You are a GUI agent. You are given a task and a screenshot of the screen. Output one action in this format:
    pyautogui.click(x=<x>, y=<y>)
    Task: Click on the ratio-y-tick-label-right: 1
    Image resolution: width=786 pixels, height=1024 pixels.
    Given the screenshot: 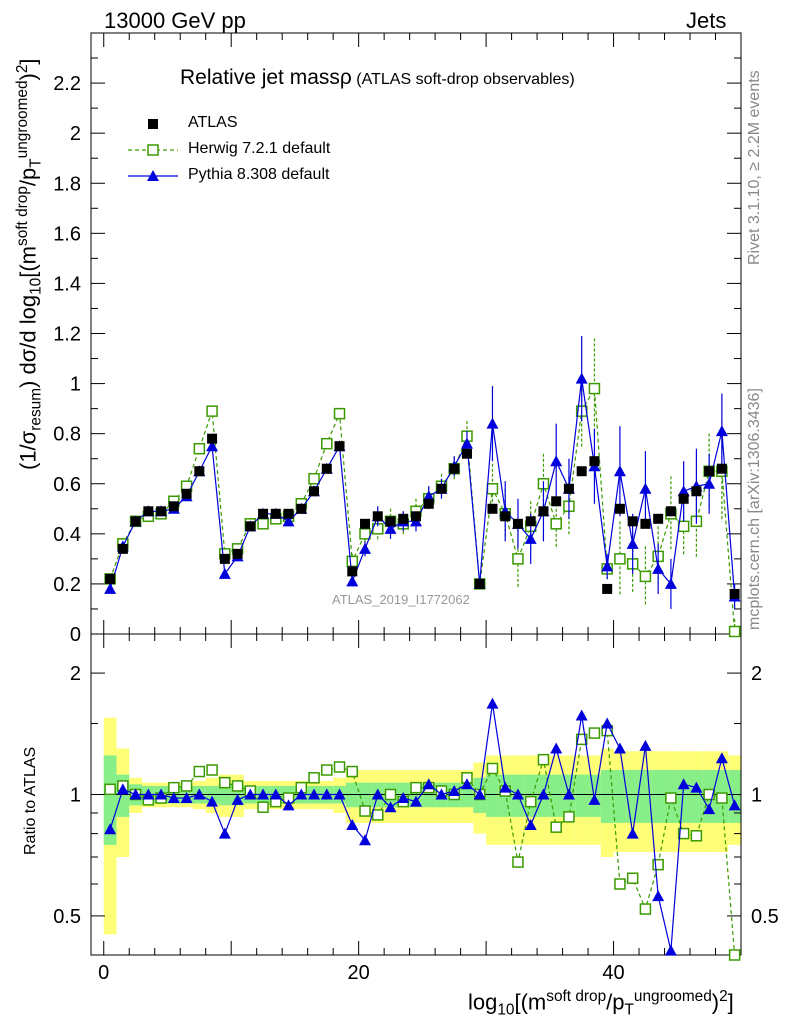 What is the action you would take?
    pyautogui.click(x=756, y=796)
    